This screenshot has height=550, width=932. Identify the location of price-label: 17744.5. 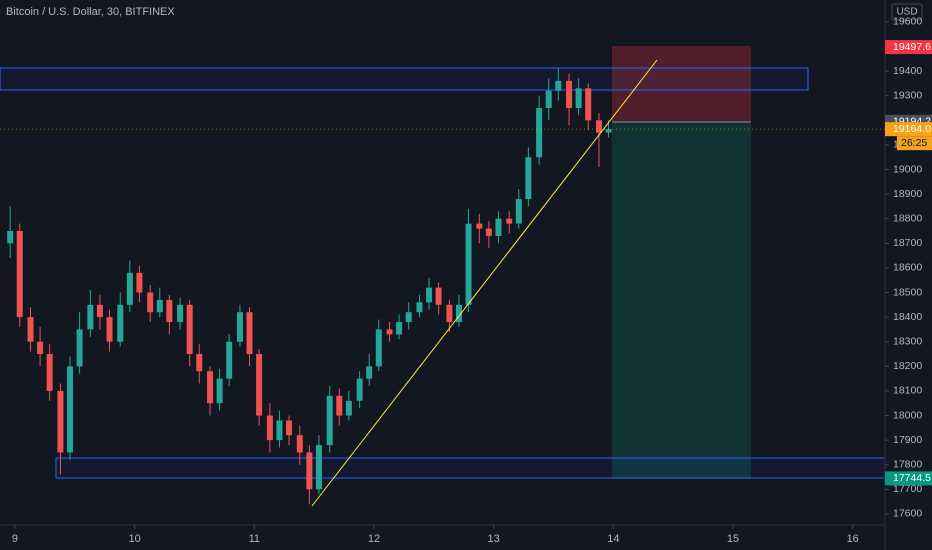
(912, 478).